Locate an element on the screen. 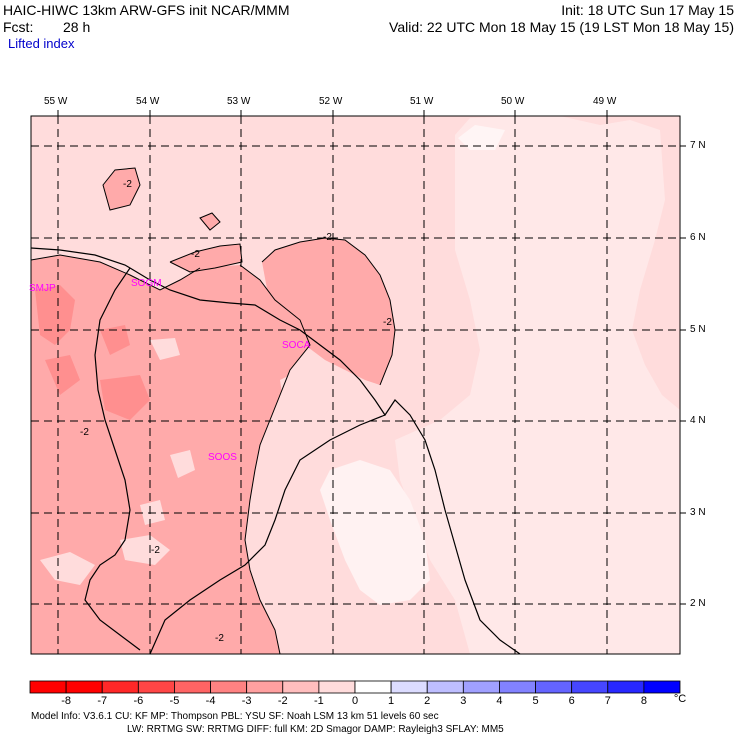 This screenshot has width=740, height=740. colorbar-tick-label: 3 is located at coordinates (463, 701).